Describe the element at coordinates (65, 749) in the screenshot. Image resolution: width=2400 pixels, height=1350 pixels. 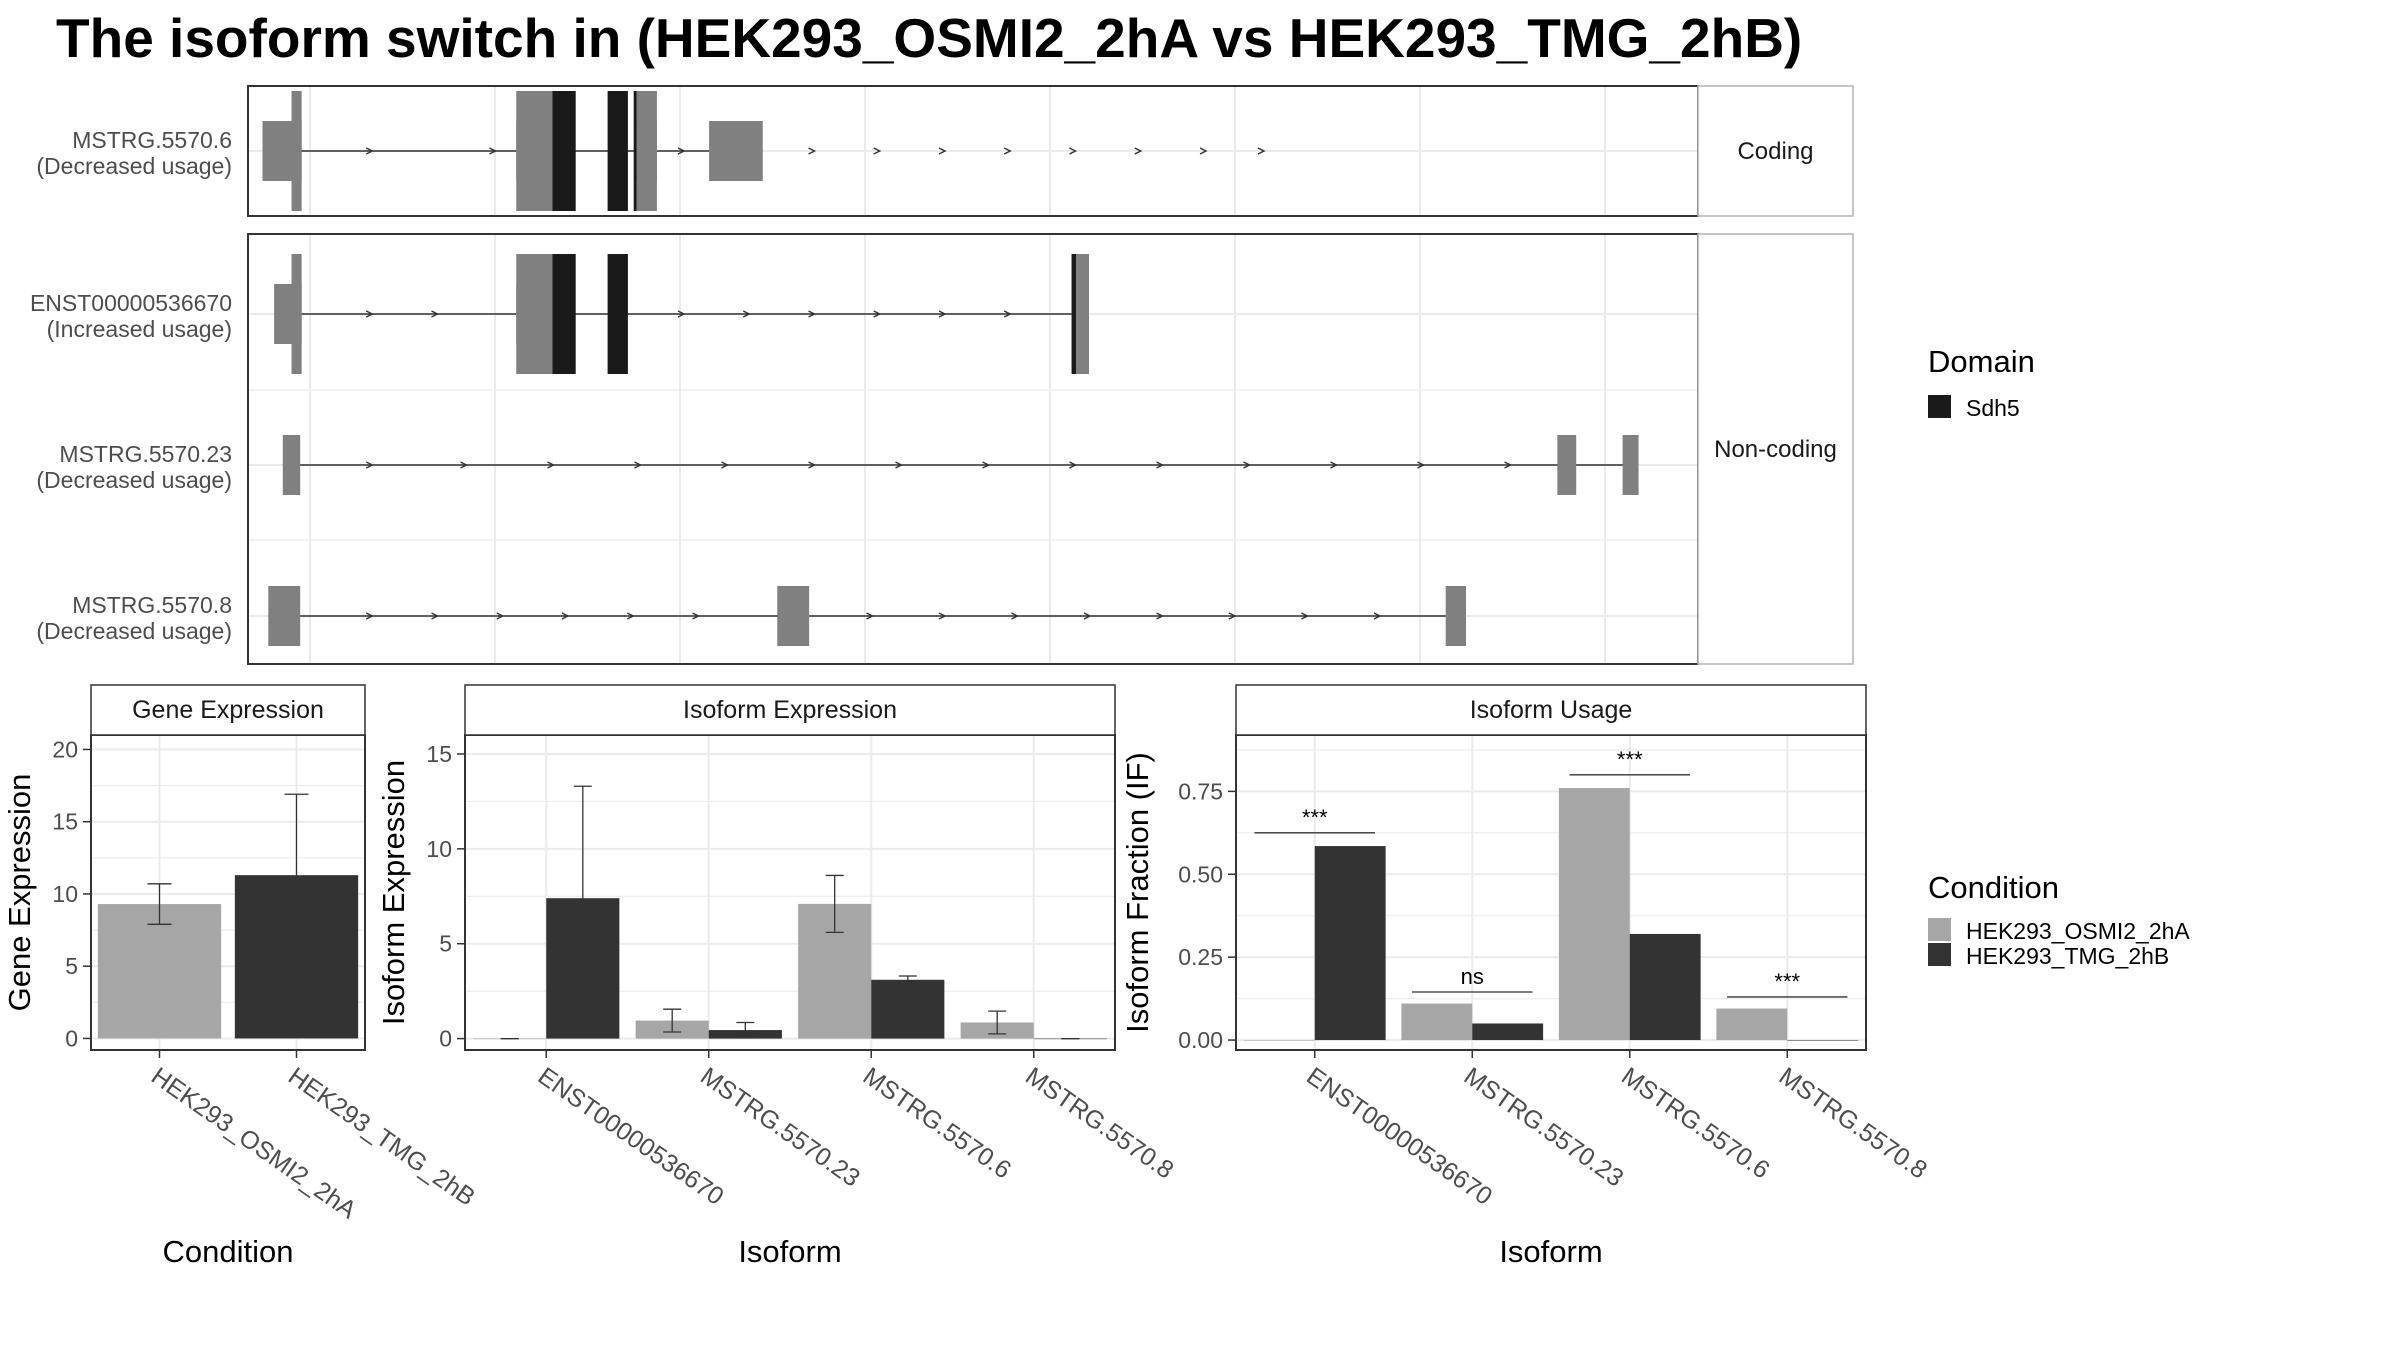
I see `y-tick-label: 20` at that location.